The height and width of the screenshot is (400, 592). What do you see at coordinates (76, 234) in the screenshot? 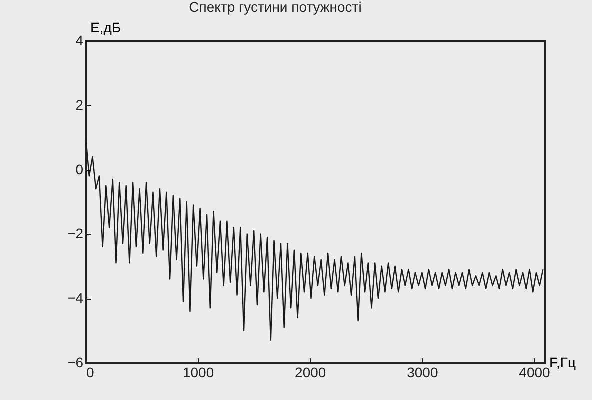
I see `y-tick-label: −2` at bounding box center [76, 234].